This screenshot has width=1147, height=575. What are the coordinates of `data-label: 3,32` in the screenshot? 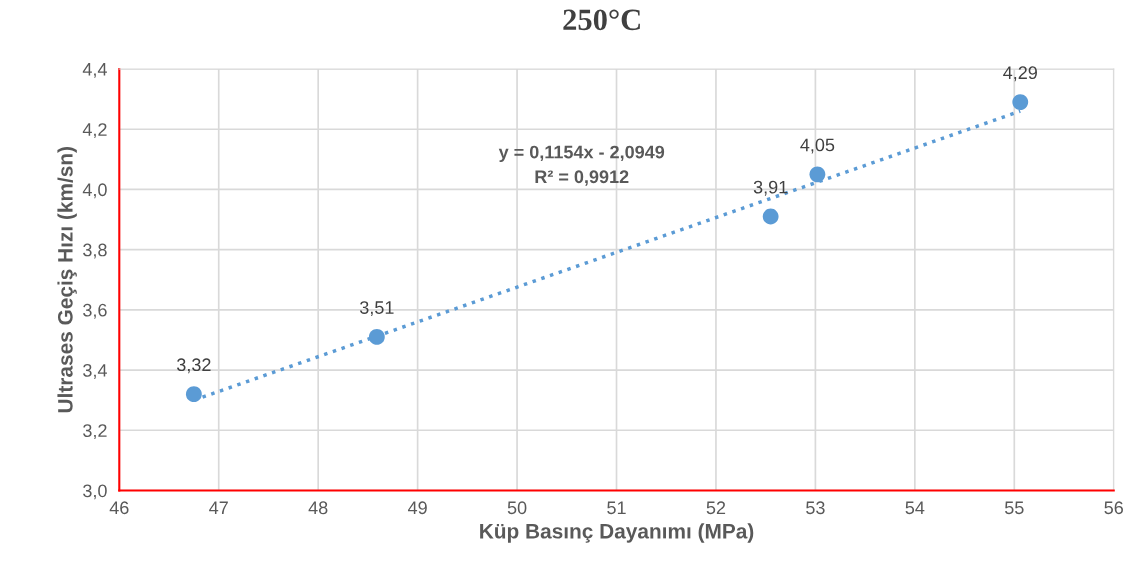 It's located at (193, 366).